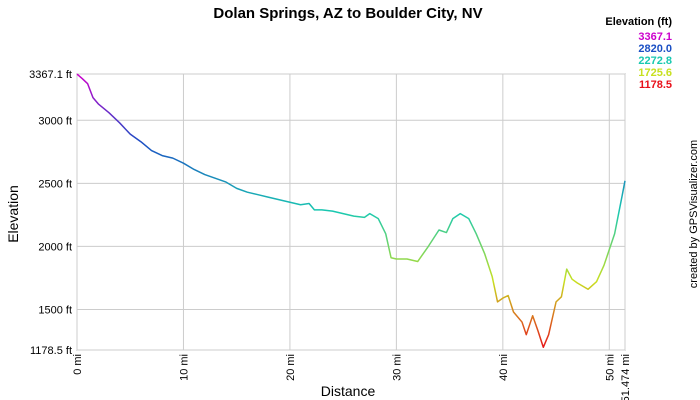 The image size is (700, 400). Describe the element at coordinates (347, 13) in the screenshot. I see `chart-title: Dolan Springs, AZ to Boulder City, NV` at that location.